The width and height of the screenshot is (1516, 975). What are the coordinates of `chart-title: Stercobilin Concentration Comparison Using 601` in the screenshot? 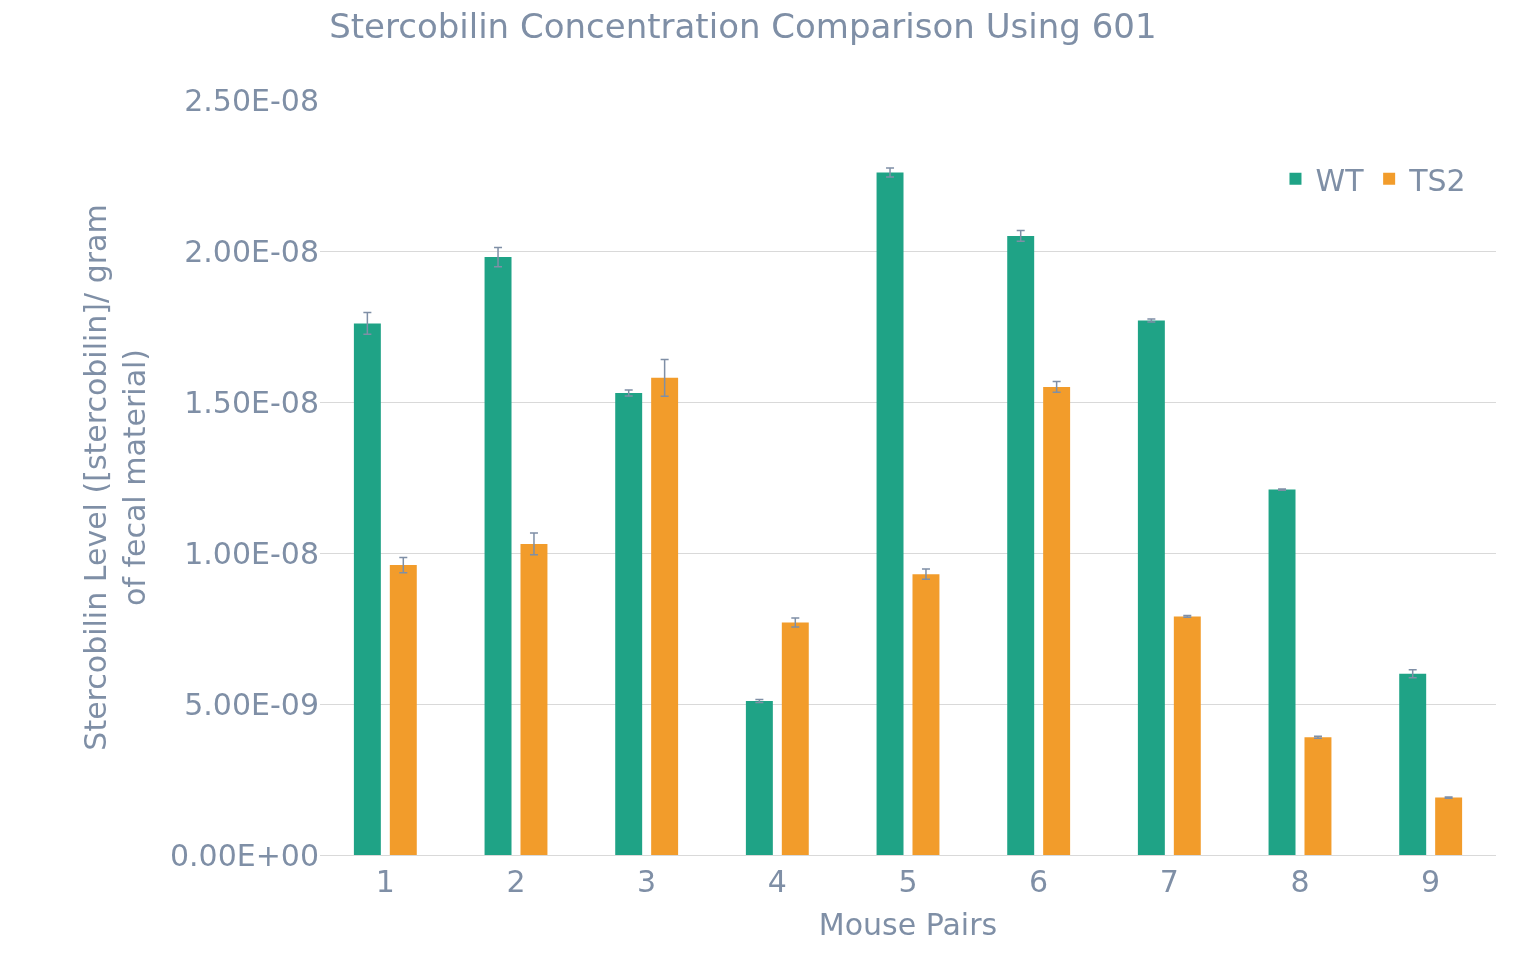 It's located at (743, 26).